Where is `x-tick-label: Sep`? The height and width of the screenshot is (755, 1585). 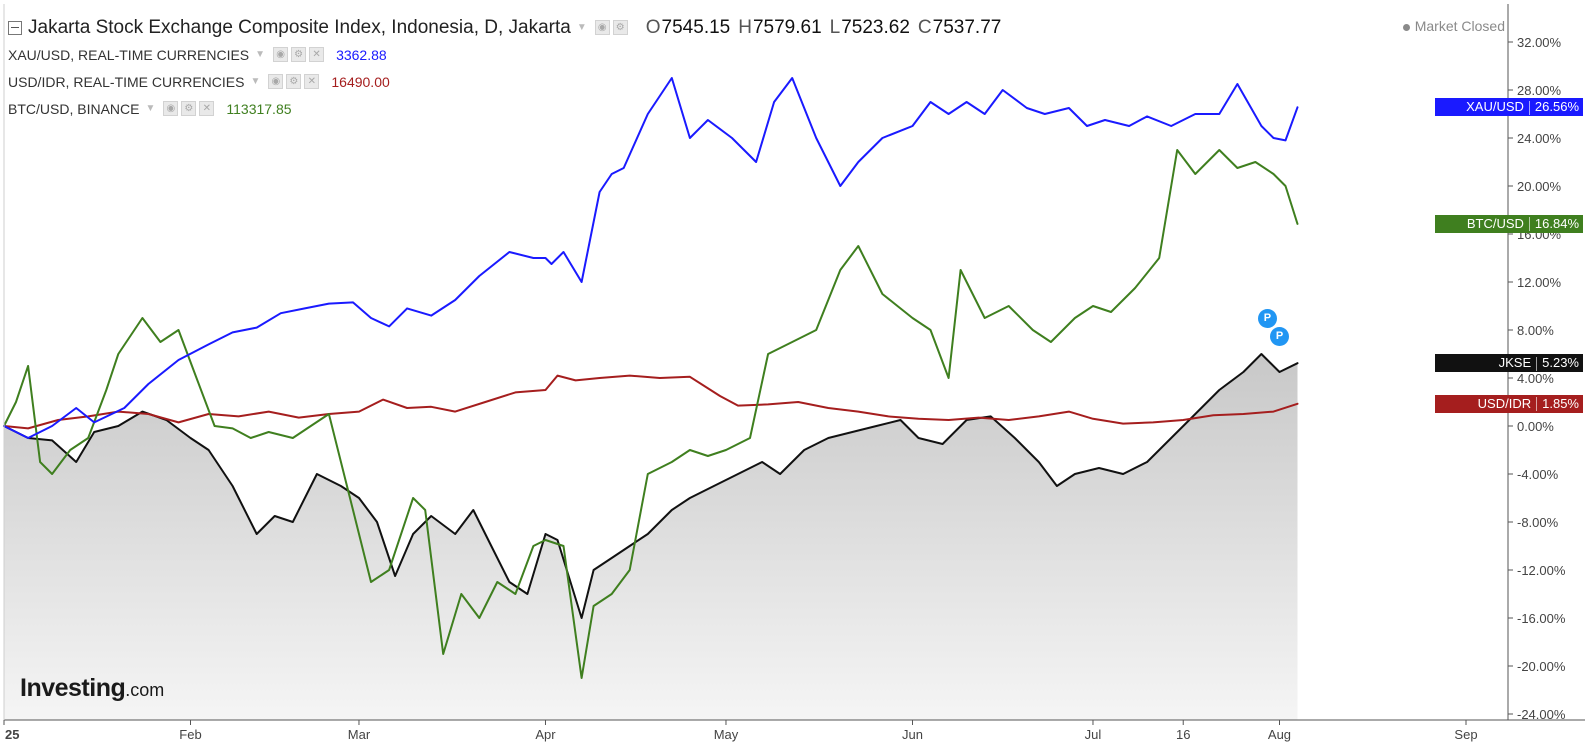
x-tick-label: Sep is located at coordinates (1465, 734).